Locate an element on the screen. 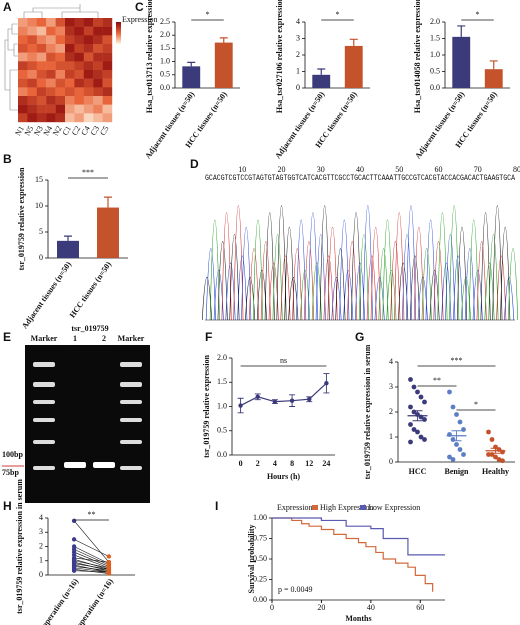 The height and width of the screenshot is (625, 520). panel-label: G is located at coordinates (359, 337).